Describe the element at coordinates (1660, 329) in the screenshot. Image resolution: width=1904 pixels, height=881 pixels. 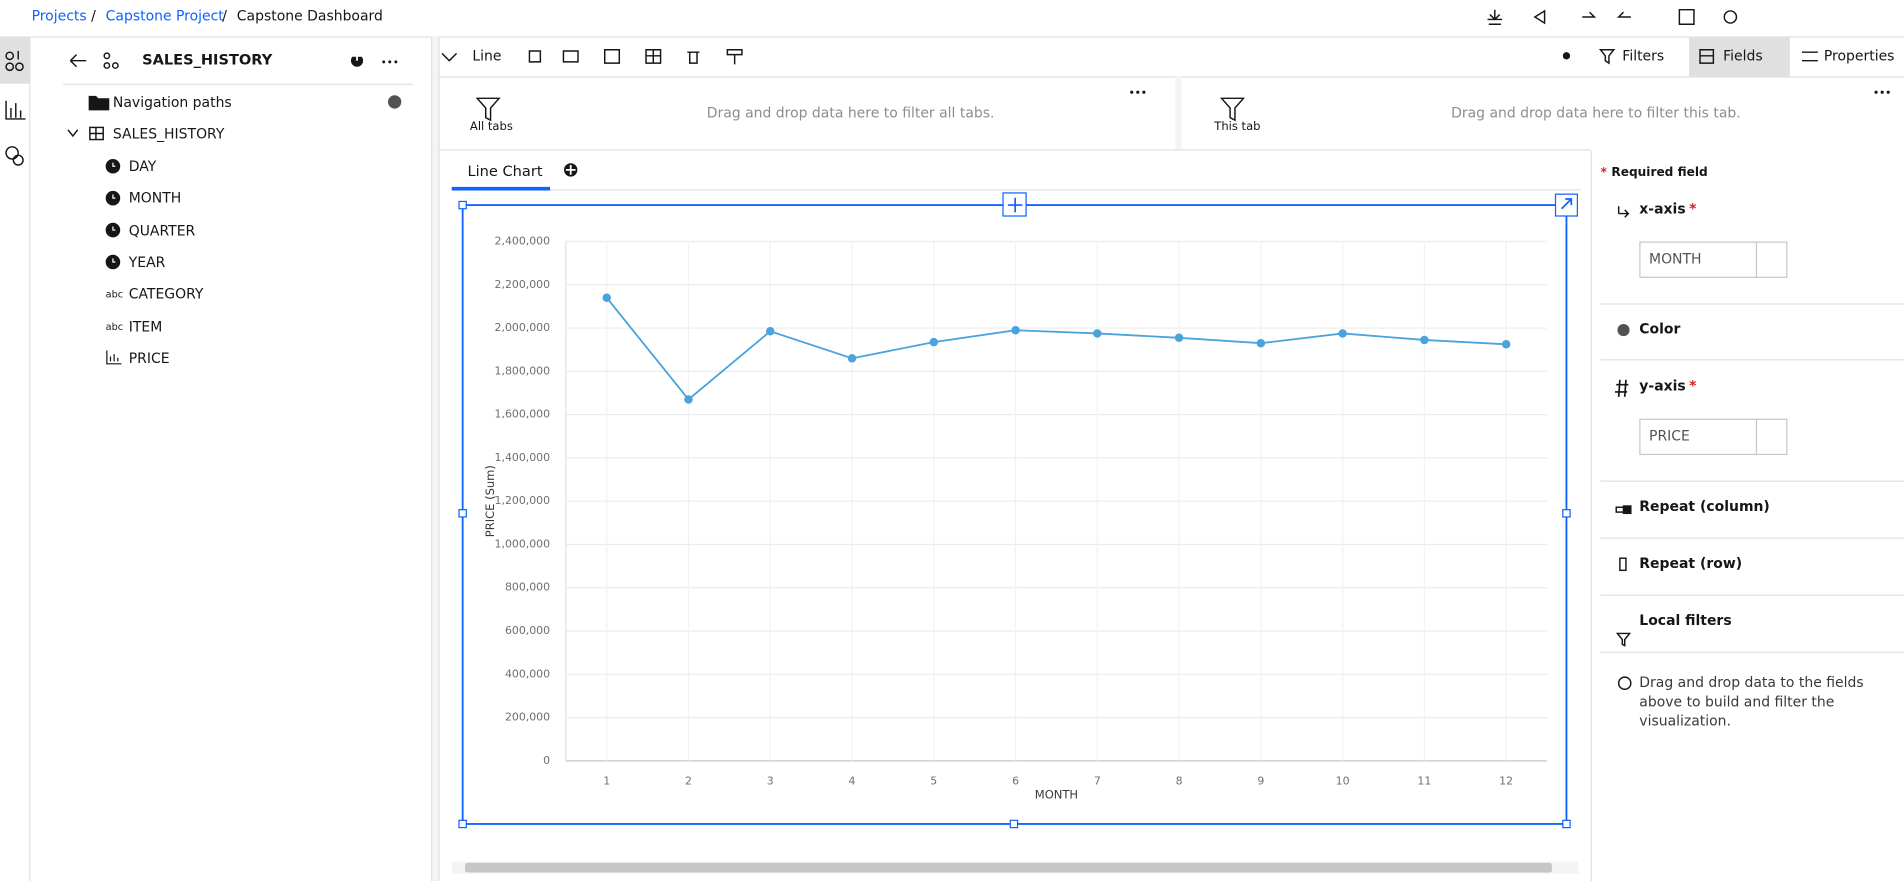
I see `section-label: Color` at that location.